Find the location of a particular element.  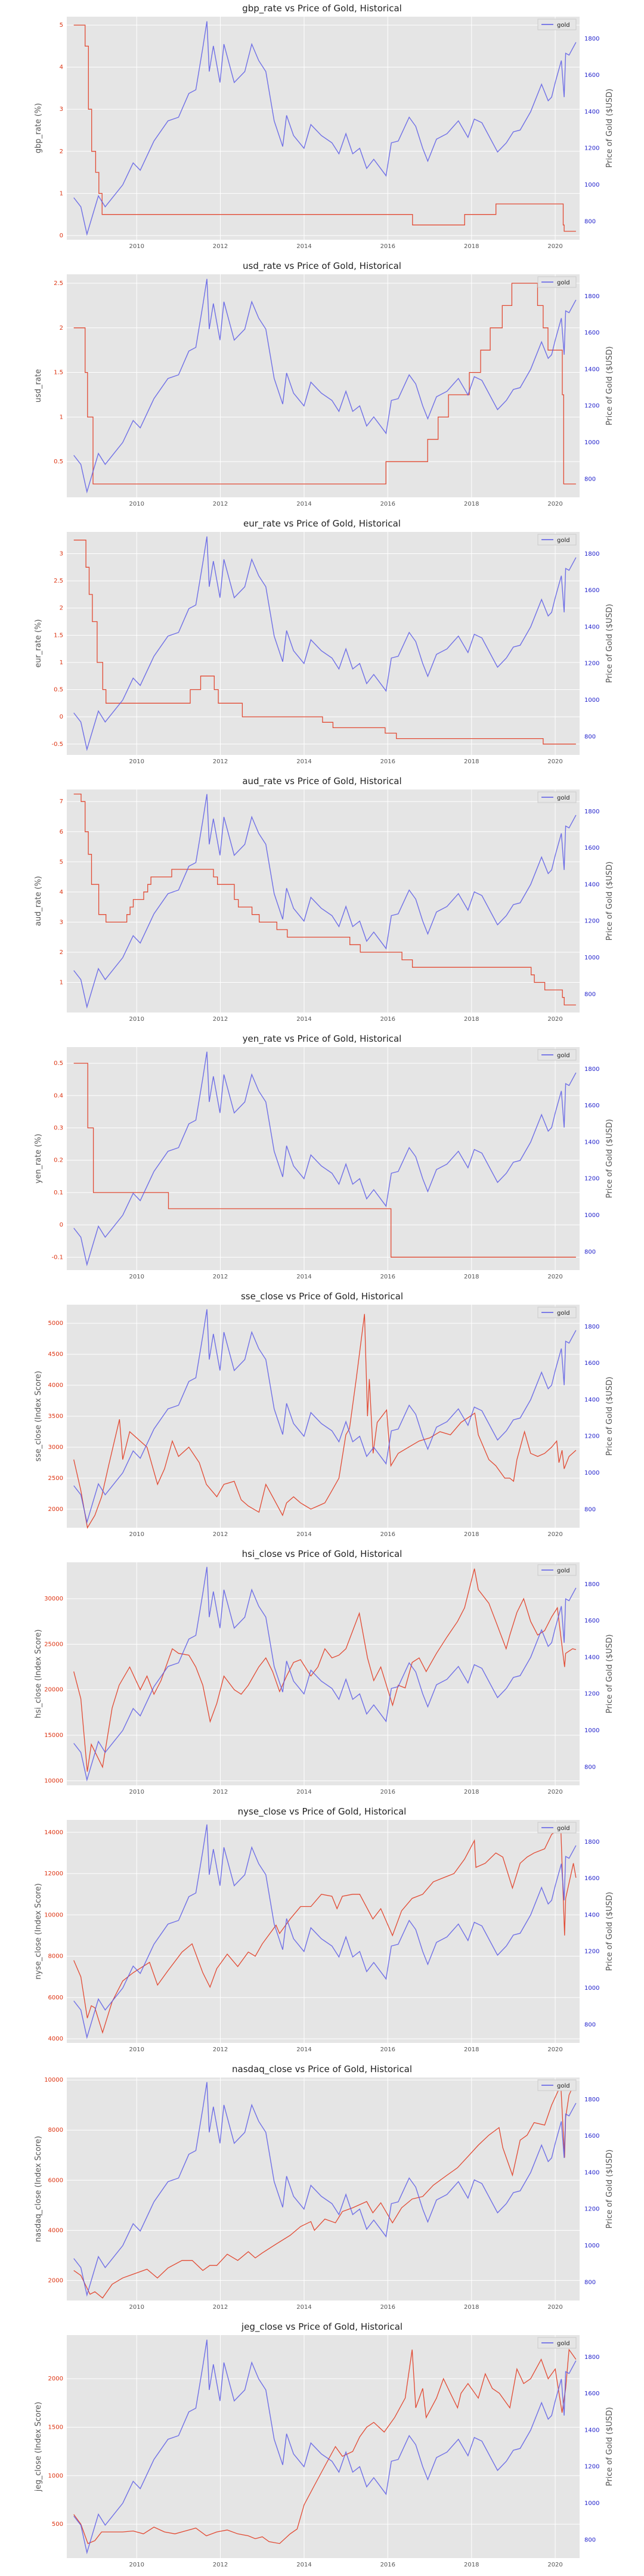

x-tick-label: 2014 is located at coordinates (303, 504).